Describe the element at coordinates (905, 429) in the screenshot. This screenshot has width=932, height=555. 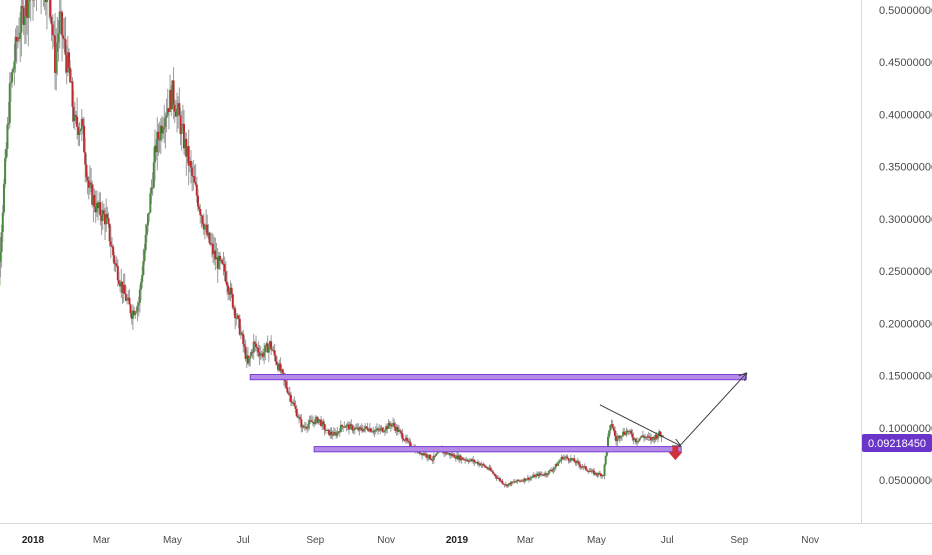
I see `price-tick-label: 0.10000000` at that location.